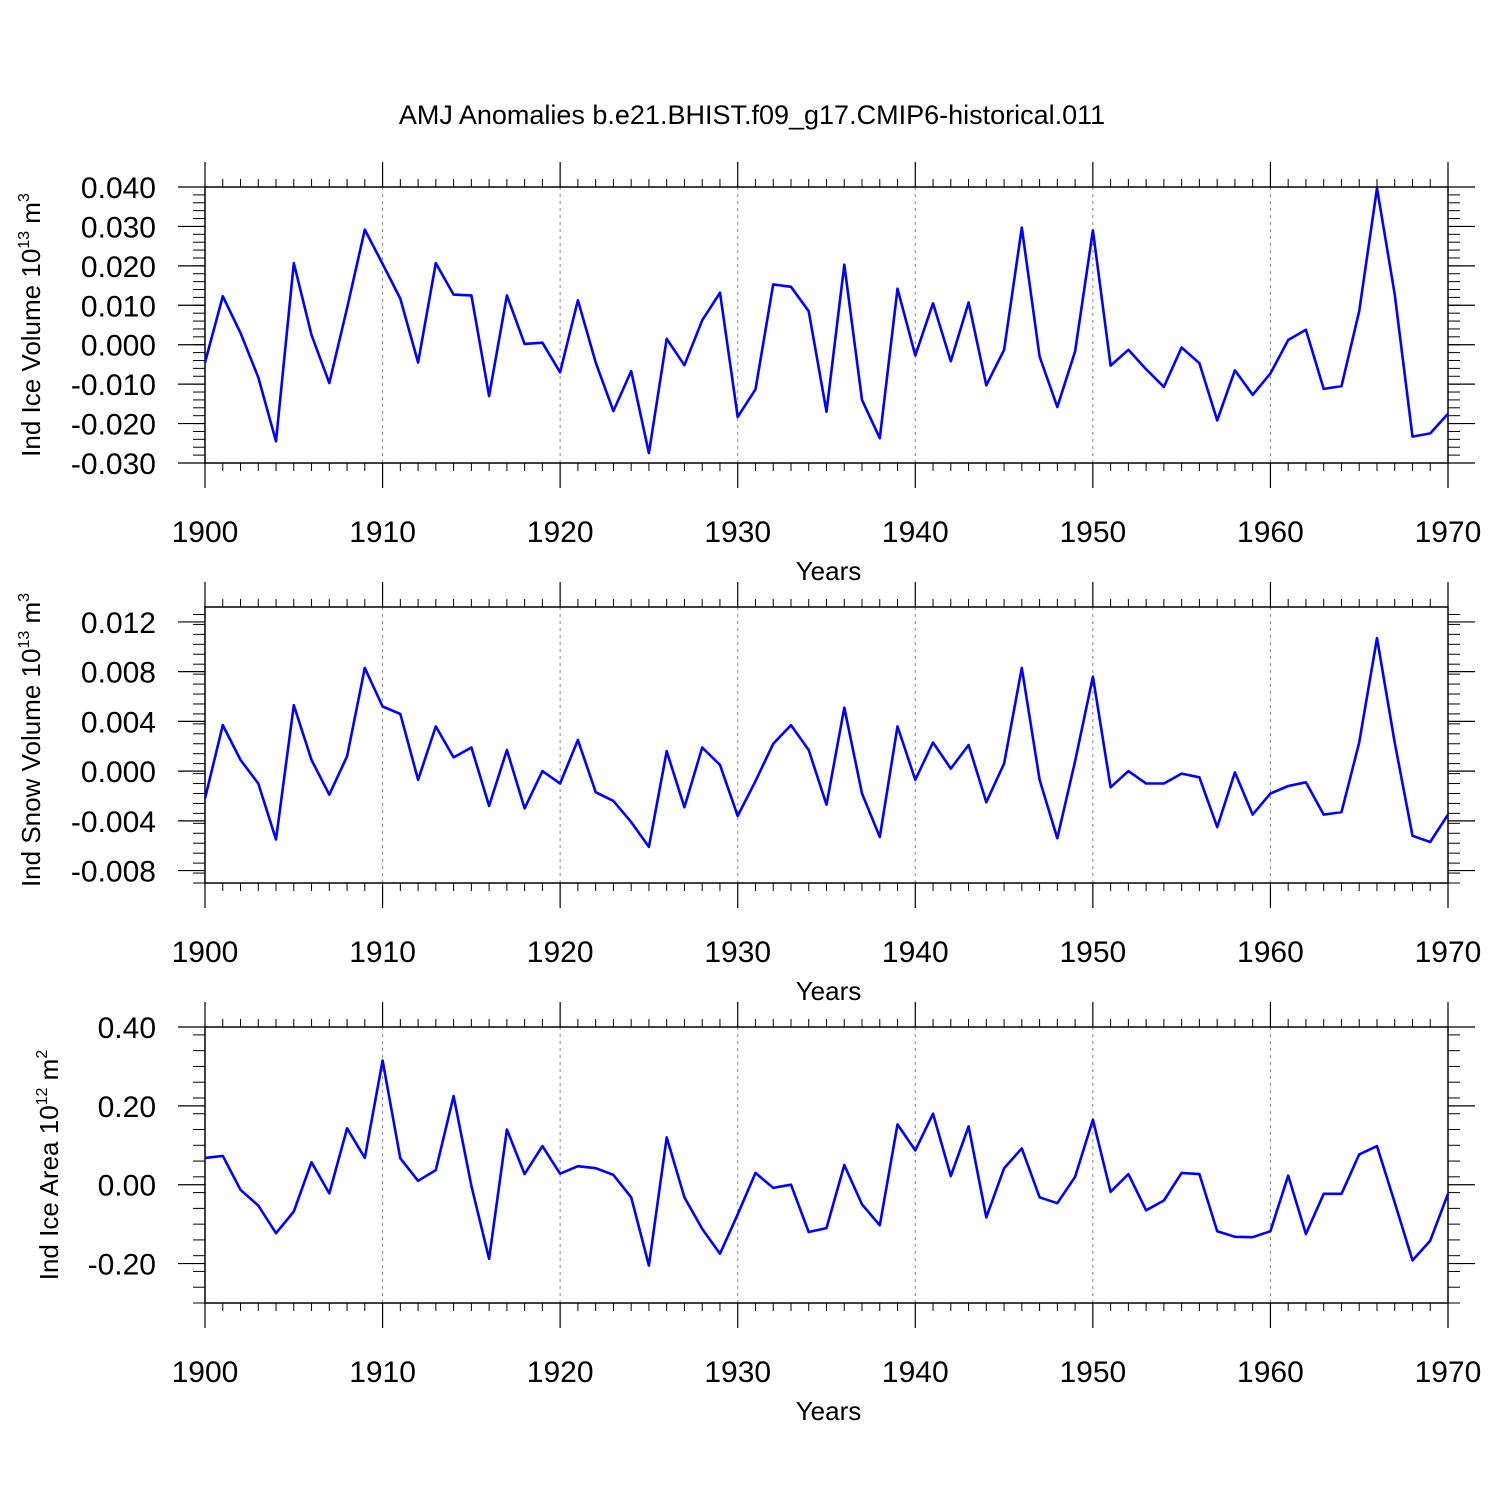 This screenshot has width=1500, height=1500. What do you see at coordinates (113, 425) in the screenshot?
I see `y-tick-label: -0.020` at bounding box center [113, 425].